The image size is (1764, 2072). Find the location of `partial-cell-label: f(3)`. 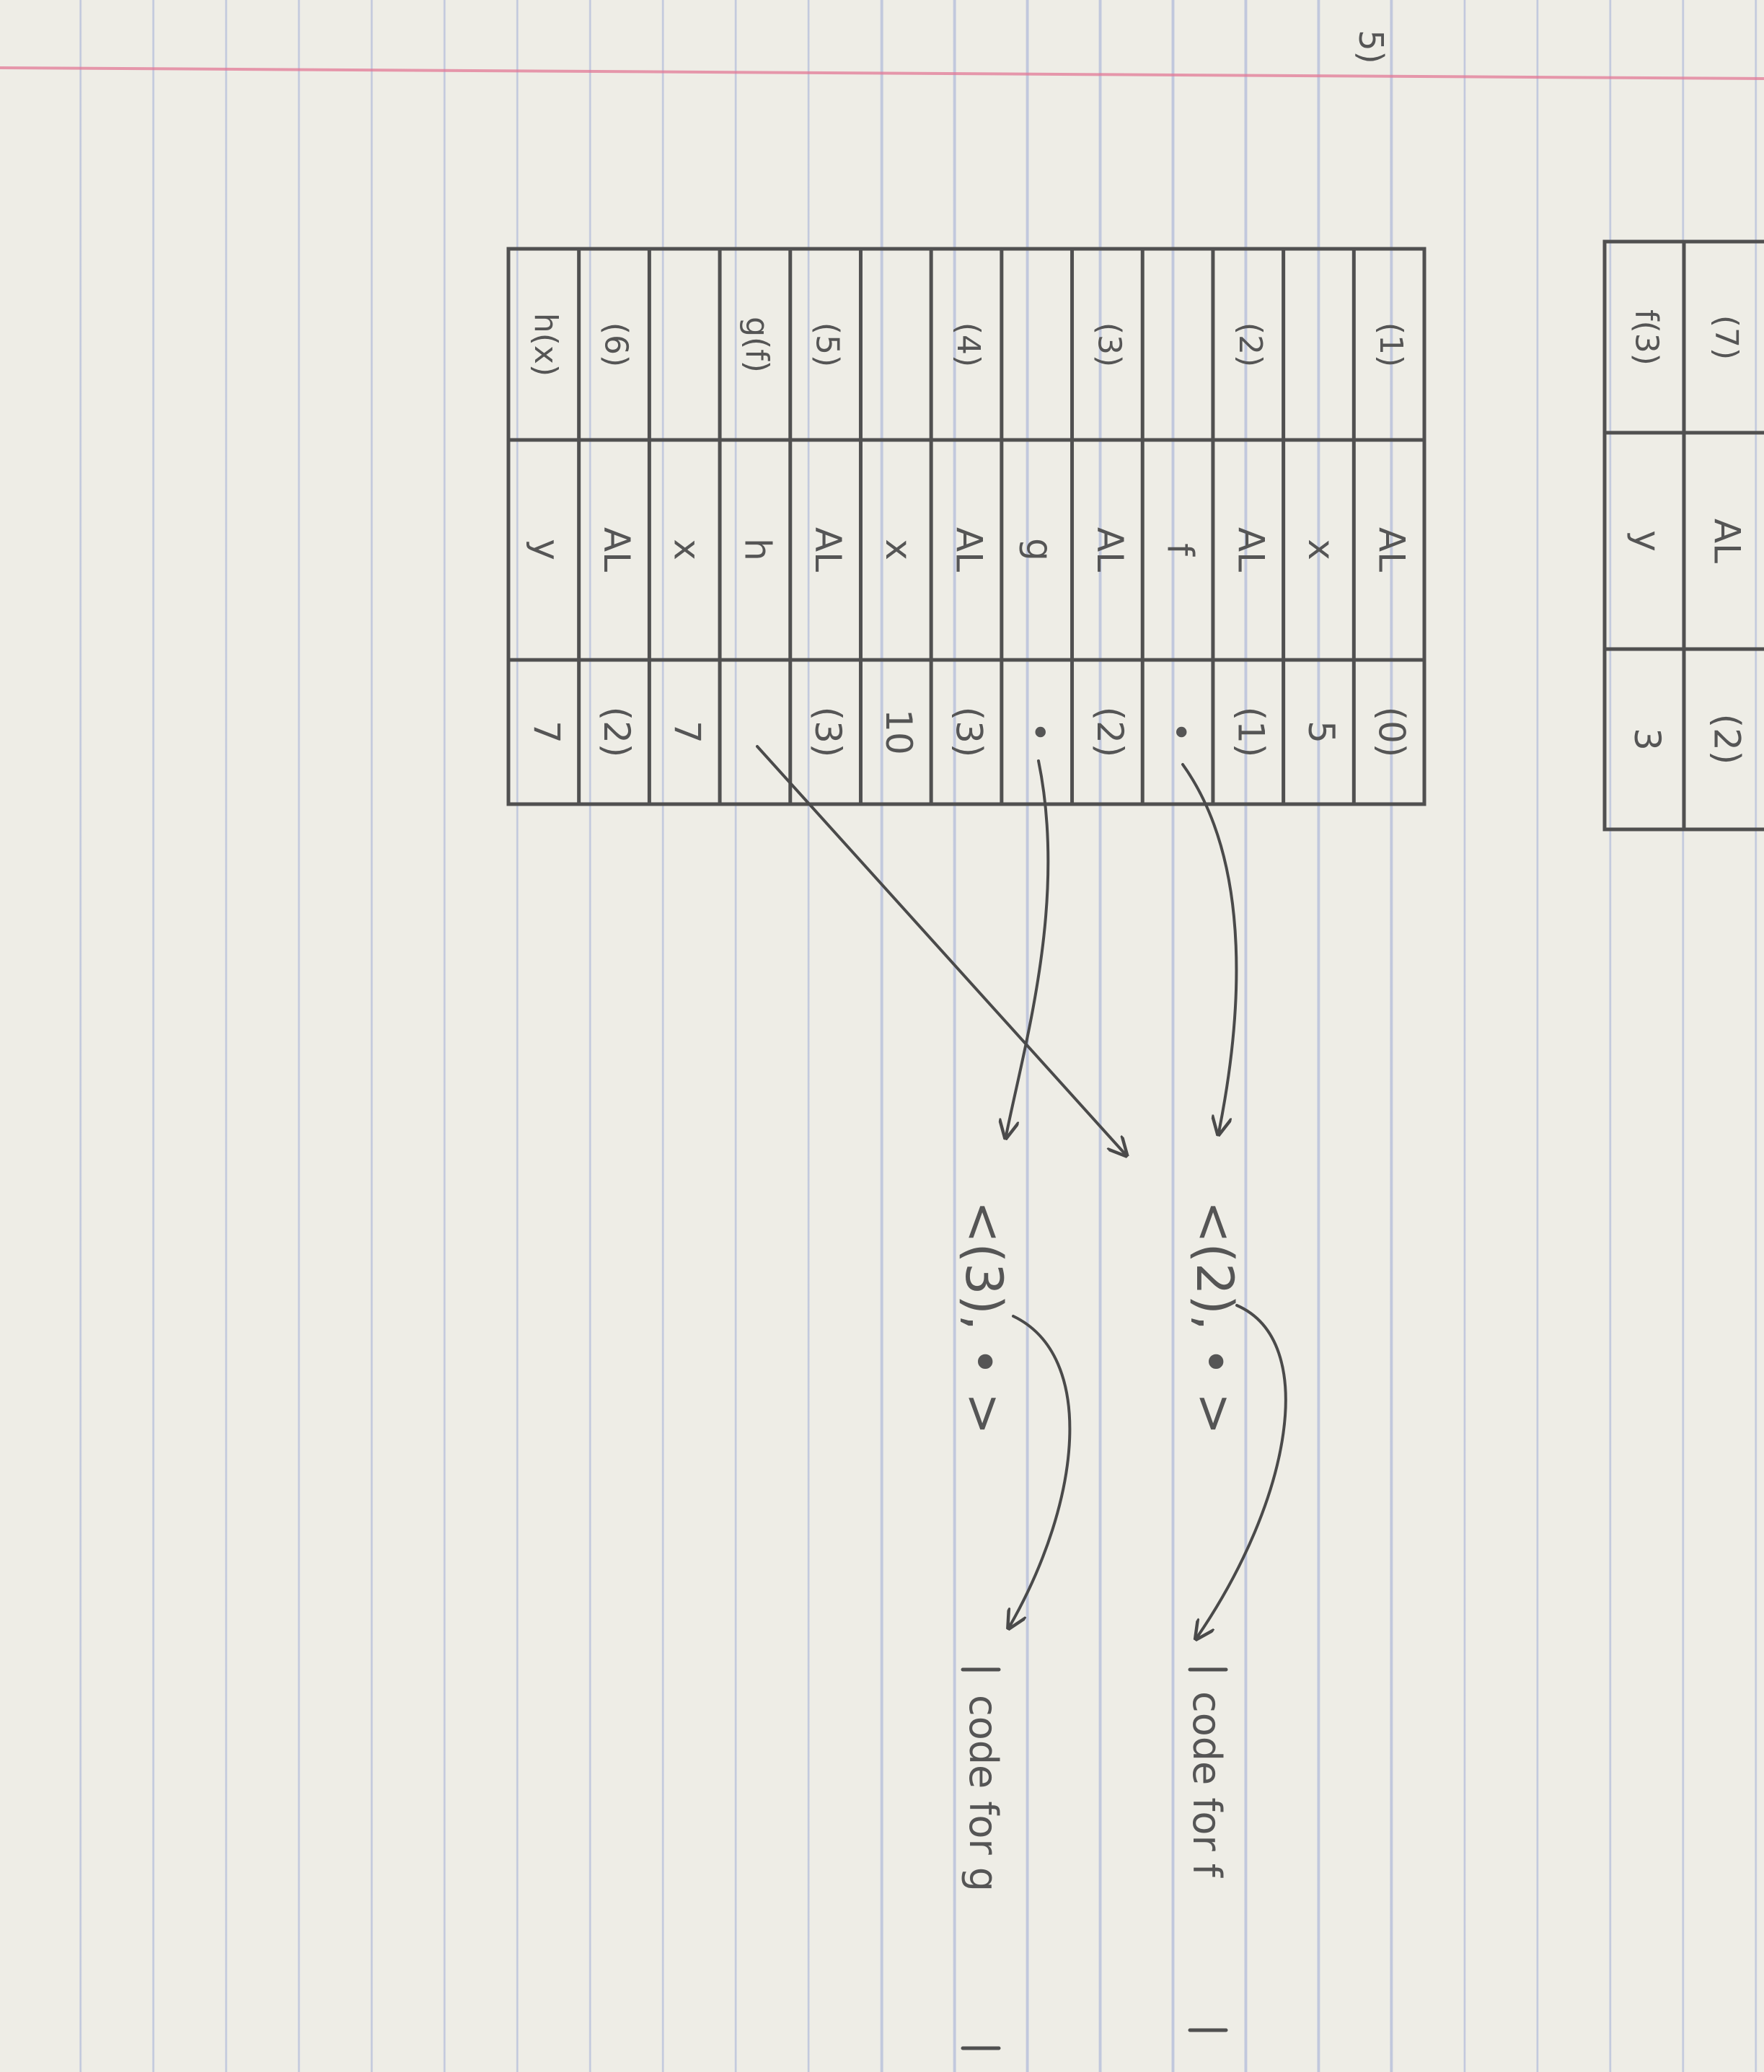

partial-cell-label: f(3) is located at coordinates (1646, 337).